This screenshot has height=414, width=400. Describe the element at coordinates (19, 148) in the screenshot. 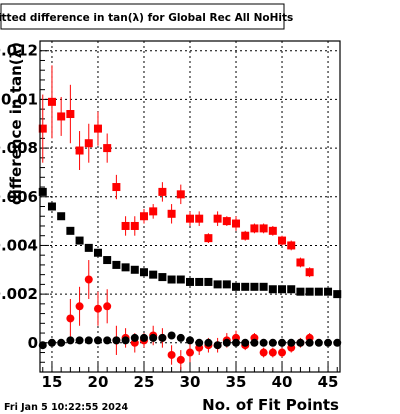

I see `y-tick-label: 0.008` at that location.